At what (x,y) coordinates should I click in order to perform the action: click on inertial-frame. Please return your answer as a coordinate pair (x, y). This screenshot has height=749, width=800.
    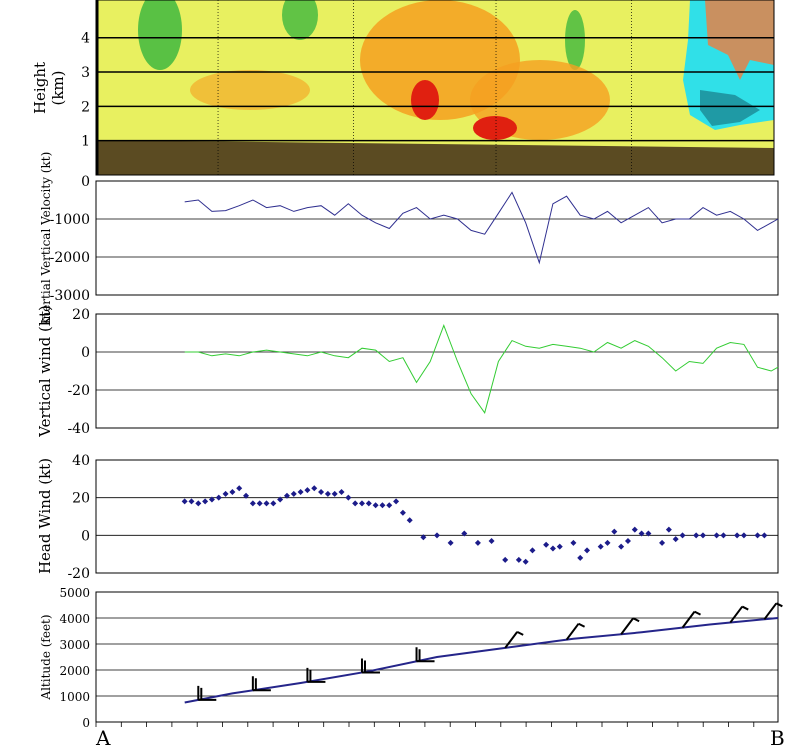
    Looking at the image, I should click on (437, 238).